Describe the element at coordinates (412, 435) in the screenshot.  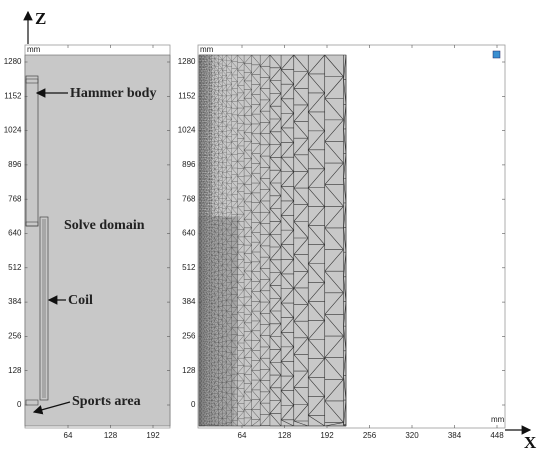
I see `x-tick-label: 320` at that location.